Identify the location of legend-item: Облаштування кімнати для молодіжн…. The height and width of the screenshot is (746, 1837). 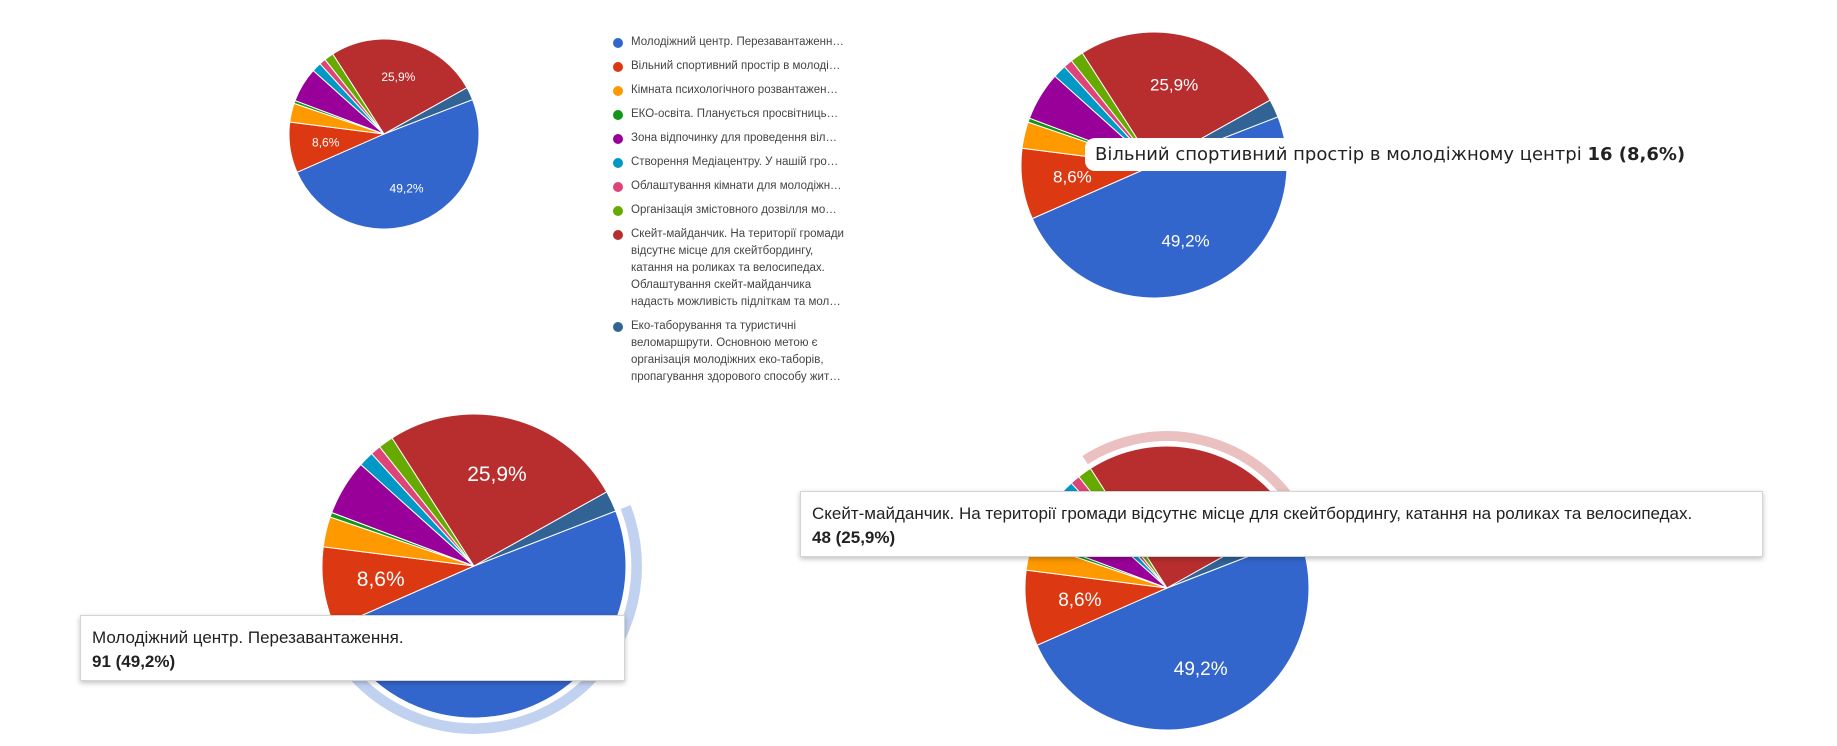
(745, 186).